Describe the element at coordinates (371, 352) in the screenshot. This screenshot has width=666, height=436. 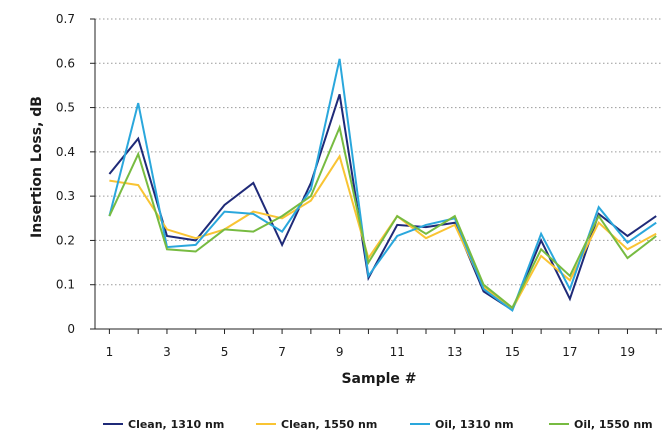
I see `x-tick-labels: 1 3 5 7 9 11 13 15 17 19` at that location.